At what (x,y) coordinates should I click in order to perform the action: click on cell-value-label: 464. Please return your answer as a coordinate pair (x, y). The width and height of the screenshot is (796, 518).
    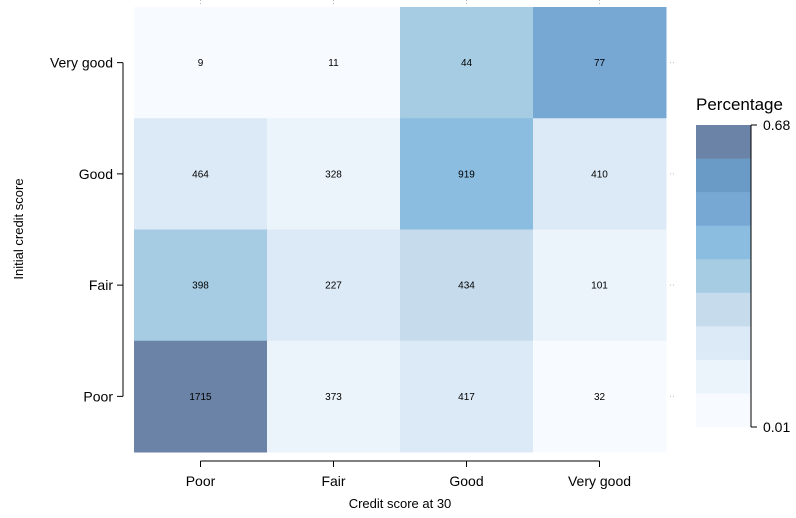
    Looking at the image, I should click on (200, 174).